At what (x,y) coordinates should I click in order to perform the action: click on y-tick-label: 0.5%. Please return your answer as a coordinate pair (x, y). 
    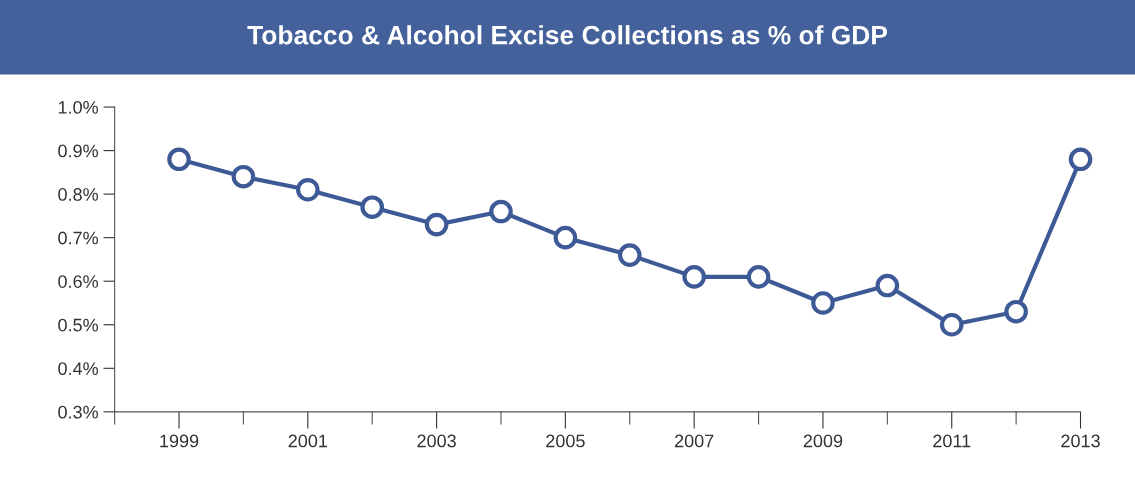
    Looking at the image, I should click on (78, 325).